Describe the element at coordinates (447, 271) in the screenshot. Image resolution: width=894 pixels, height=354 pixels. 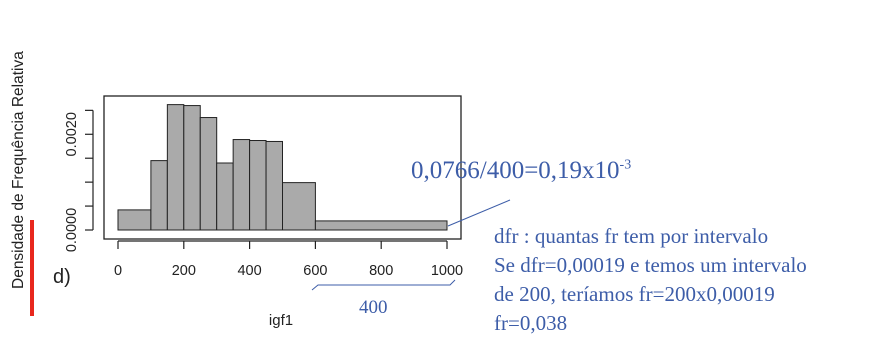
I see `x-tick-label-5: 1000` at that location.